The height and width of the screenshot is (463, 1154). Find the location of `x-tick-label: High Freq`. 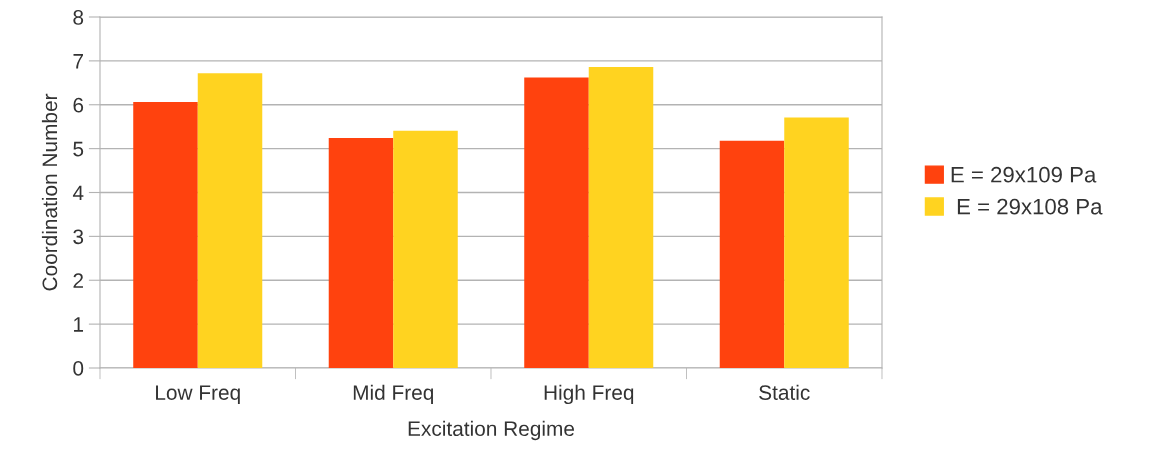

x-tick-label: High Freq is located at coordinates (589, 394).